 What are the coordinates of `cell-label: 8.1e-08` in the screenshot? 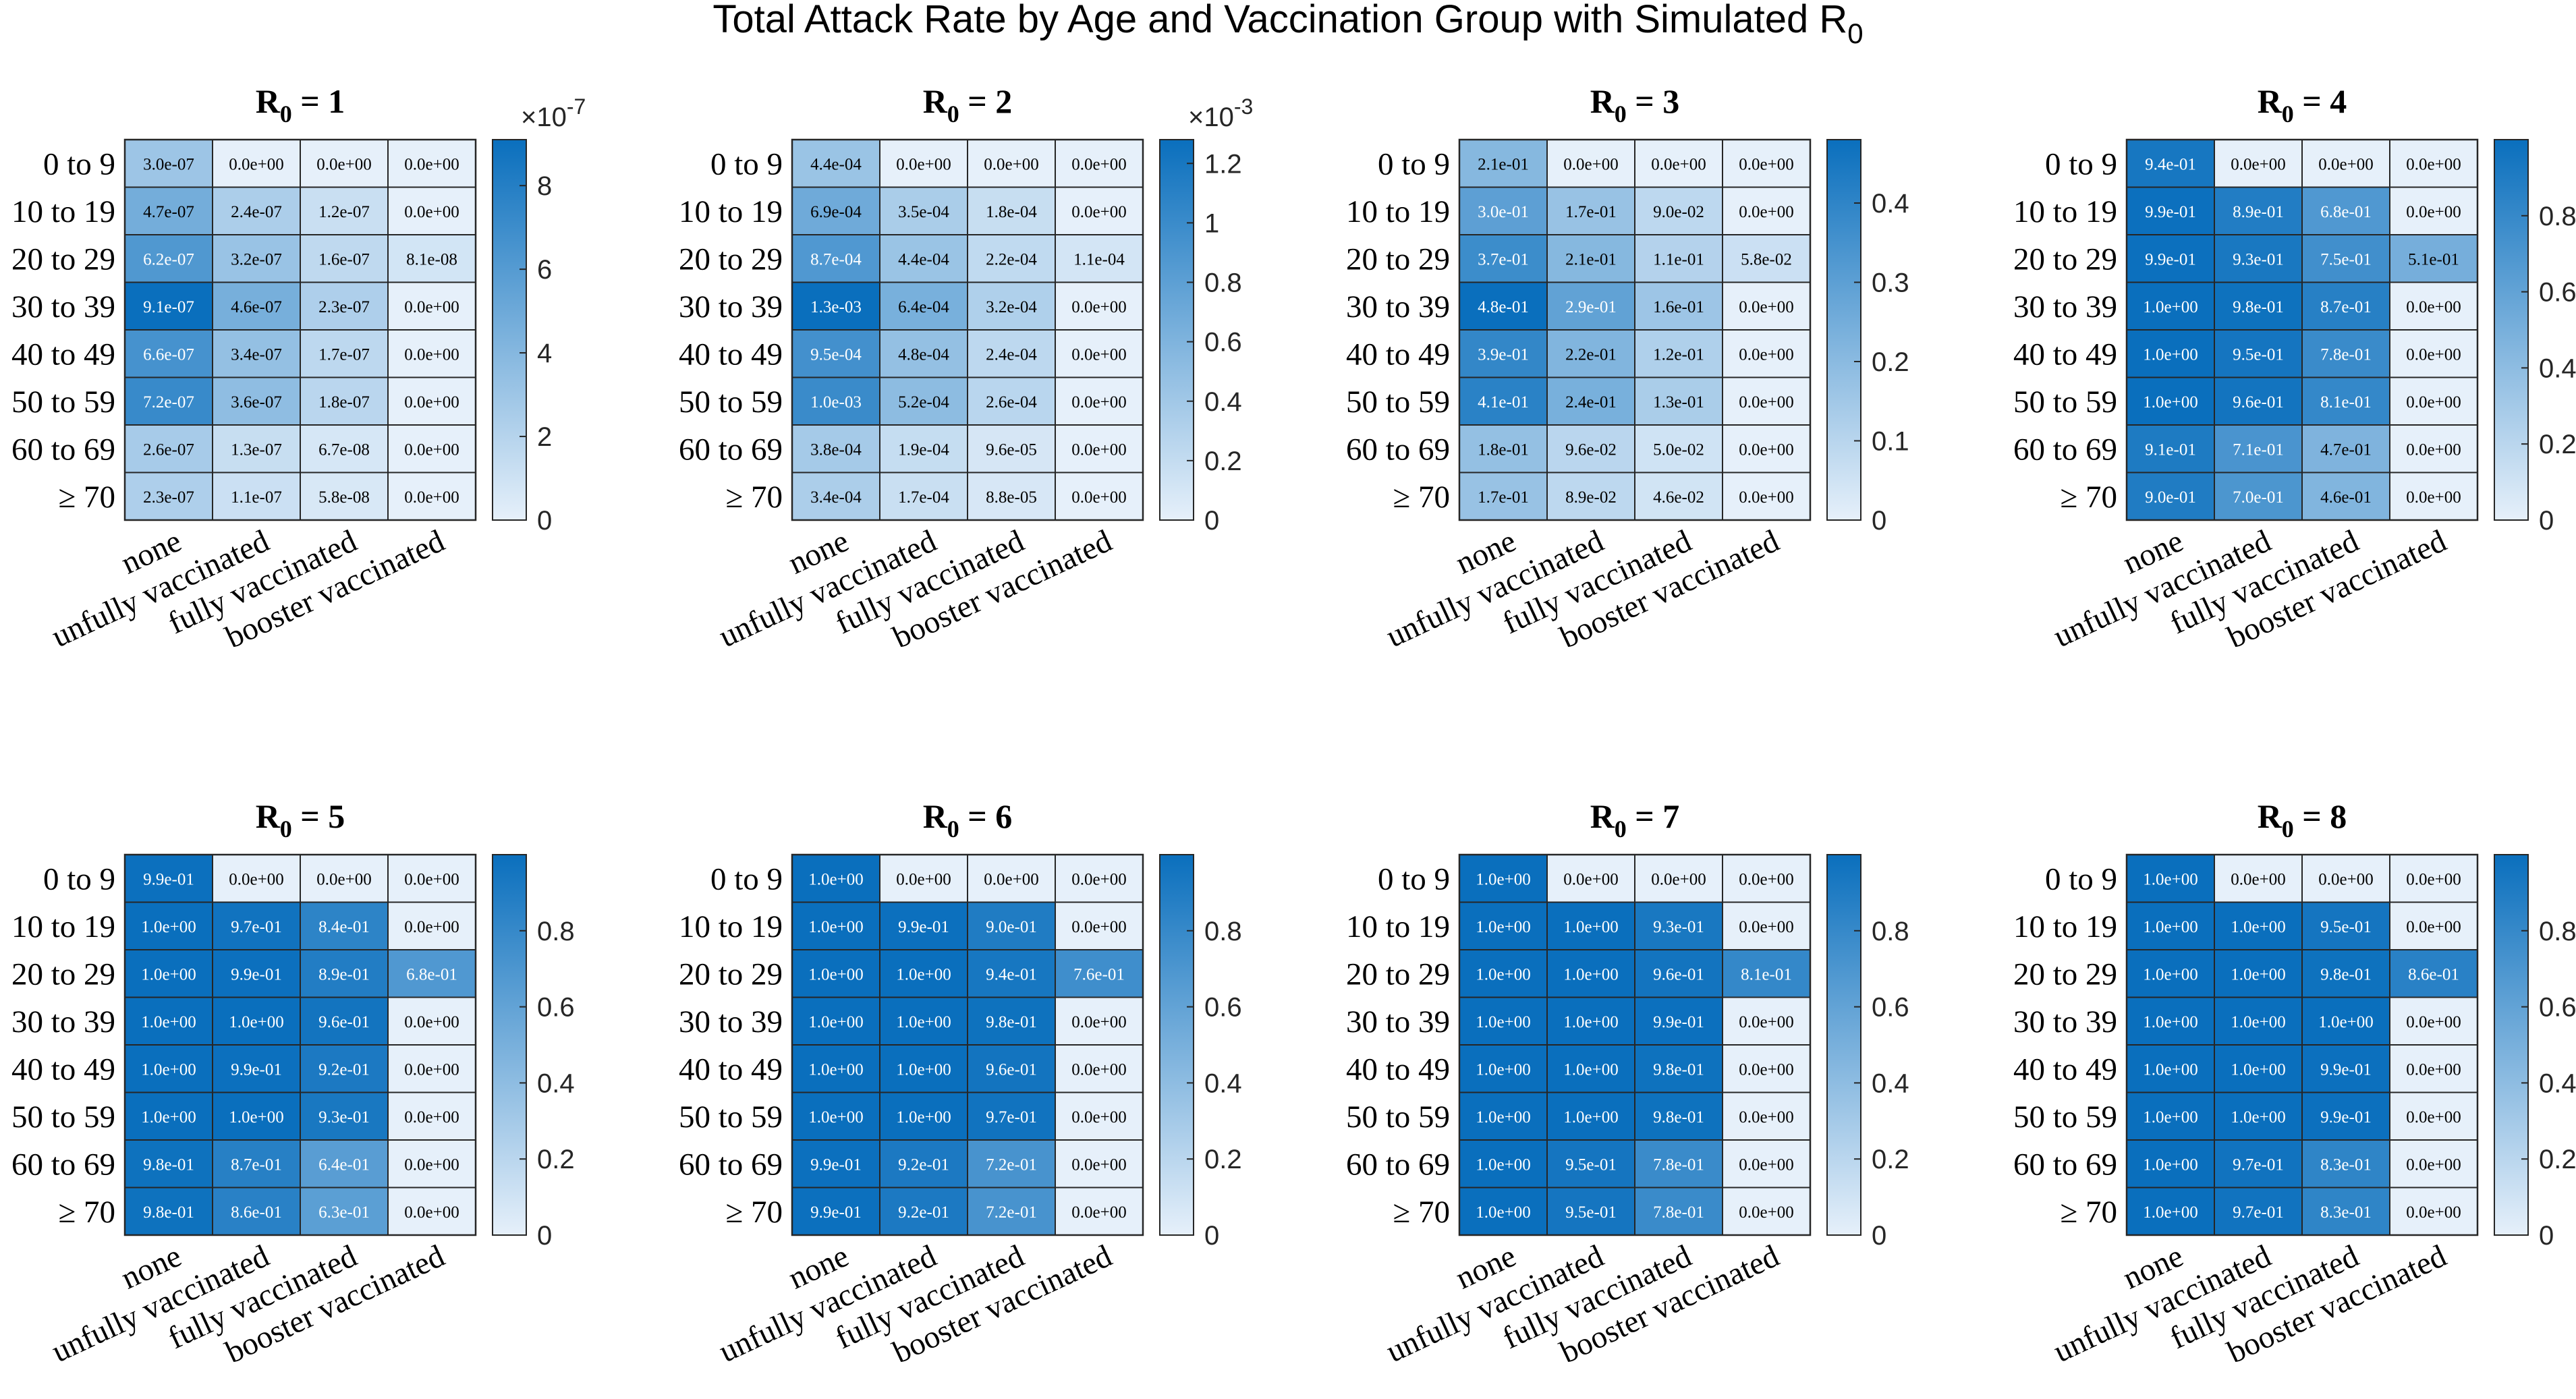 It's located at (431, 259).